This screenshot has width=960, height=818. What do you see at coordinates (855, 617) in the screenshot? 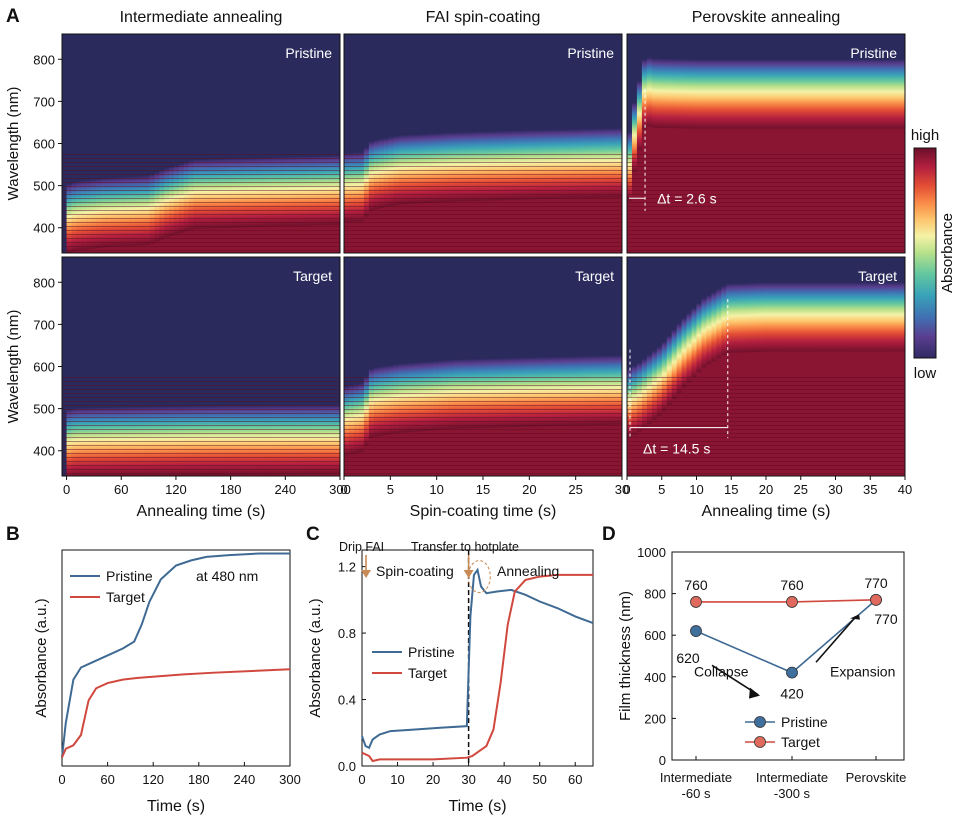
I see `expansion-arrow-head` at bounding box center [855, 617].